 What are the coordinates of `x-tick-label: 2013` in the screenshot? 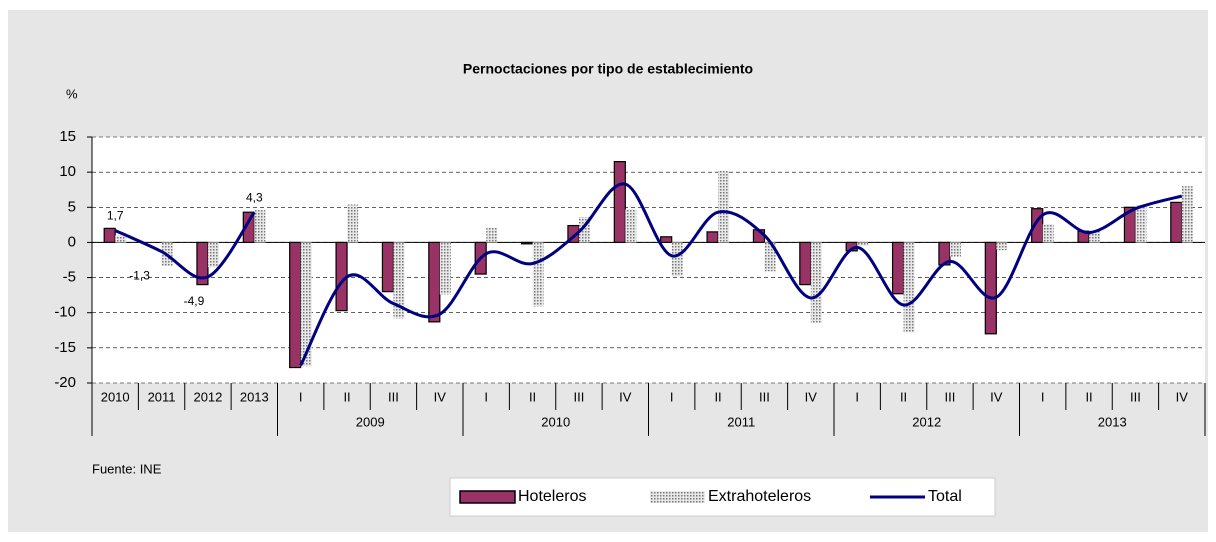 It's located at (254, 396).